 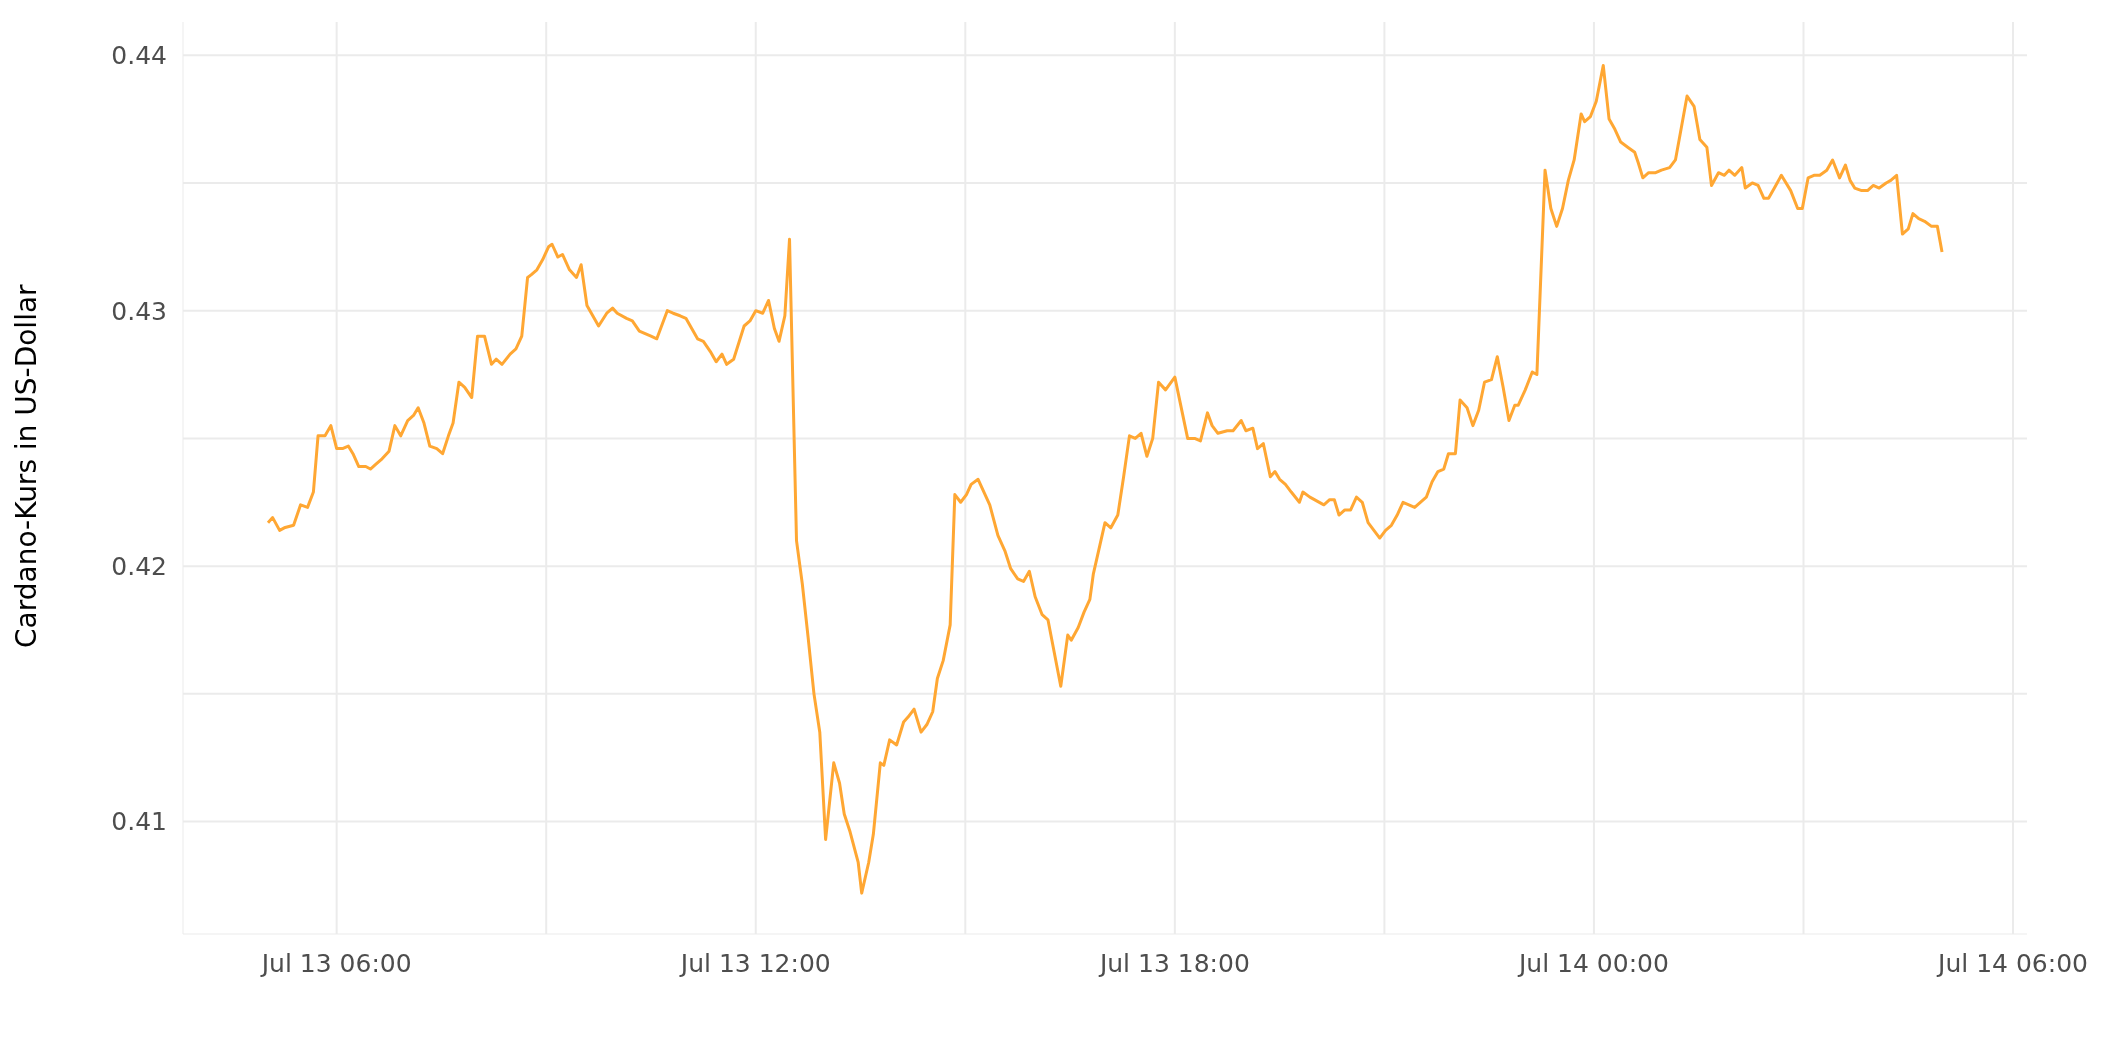 I want to click on x-tick-label: Jul 13 12:00, so click(x=754, y=963).